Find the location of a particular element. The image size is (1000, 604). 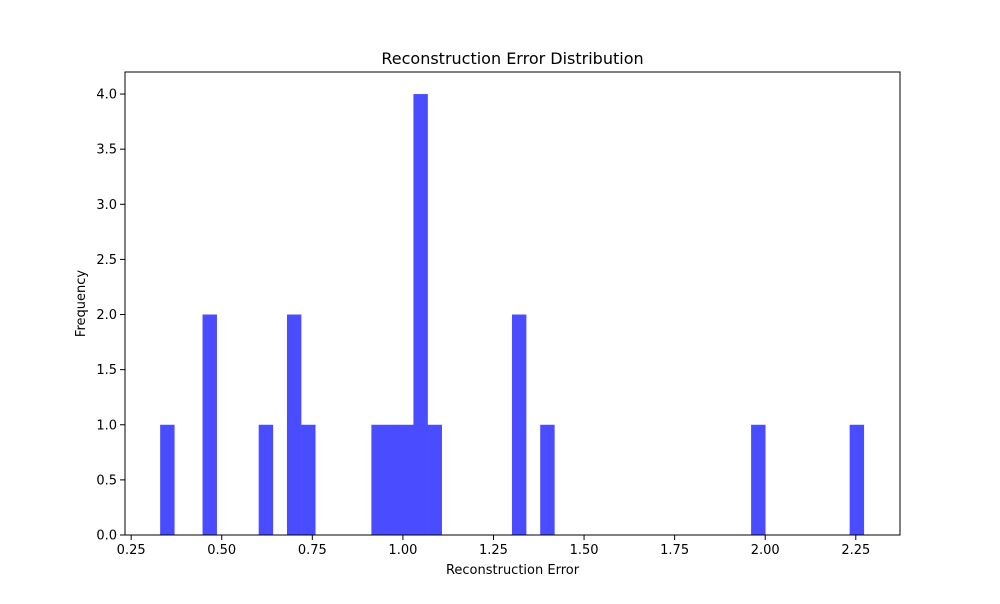

x-tick-label: 1.25 is located at coordinates (493, 550).